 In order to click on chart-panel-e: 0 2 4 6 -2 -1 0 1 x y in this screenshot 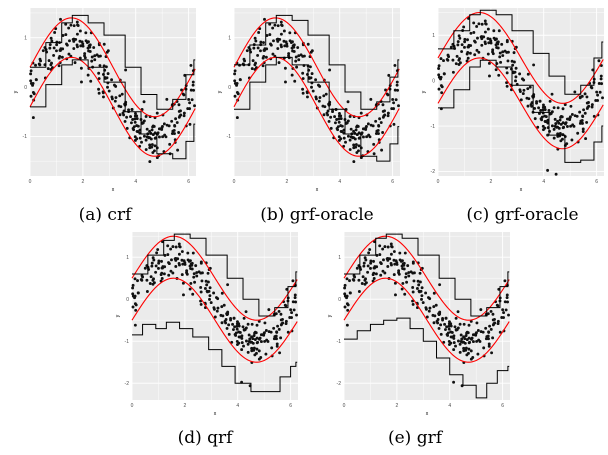, I will do `click(416, 326)`.